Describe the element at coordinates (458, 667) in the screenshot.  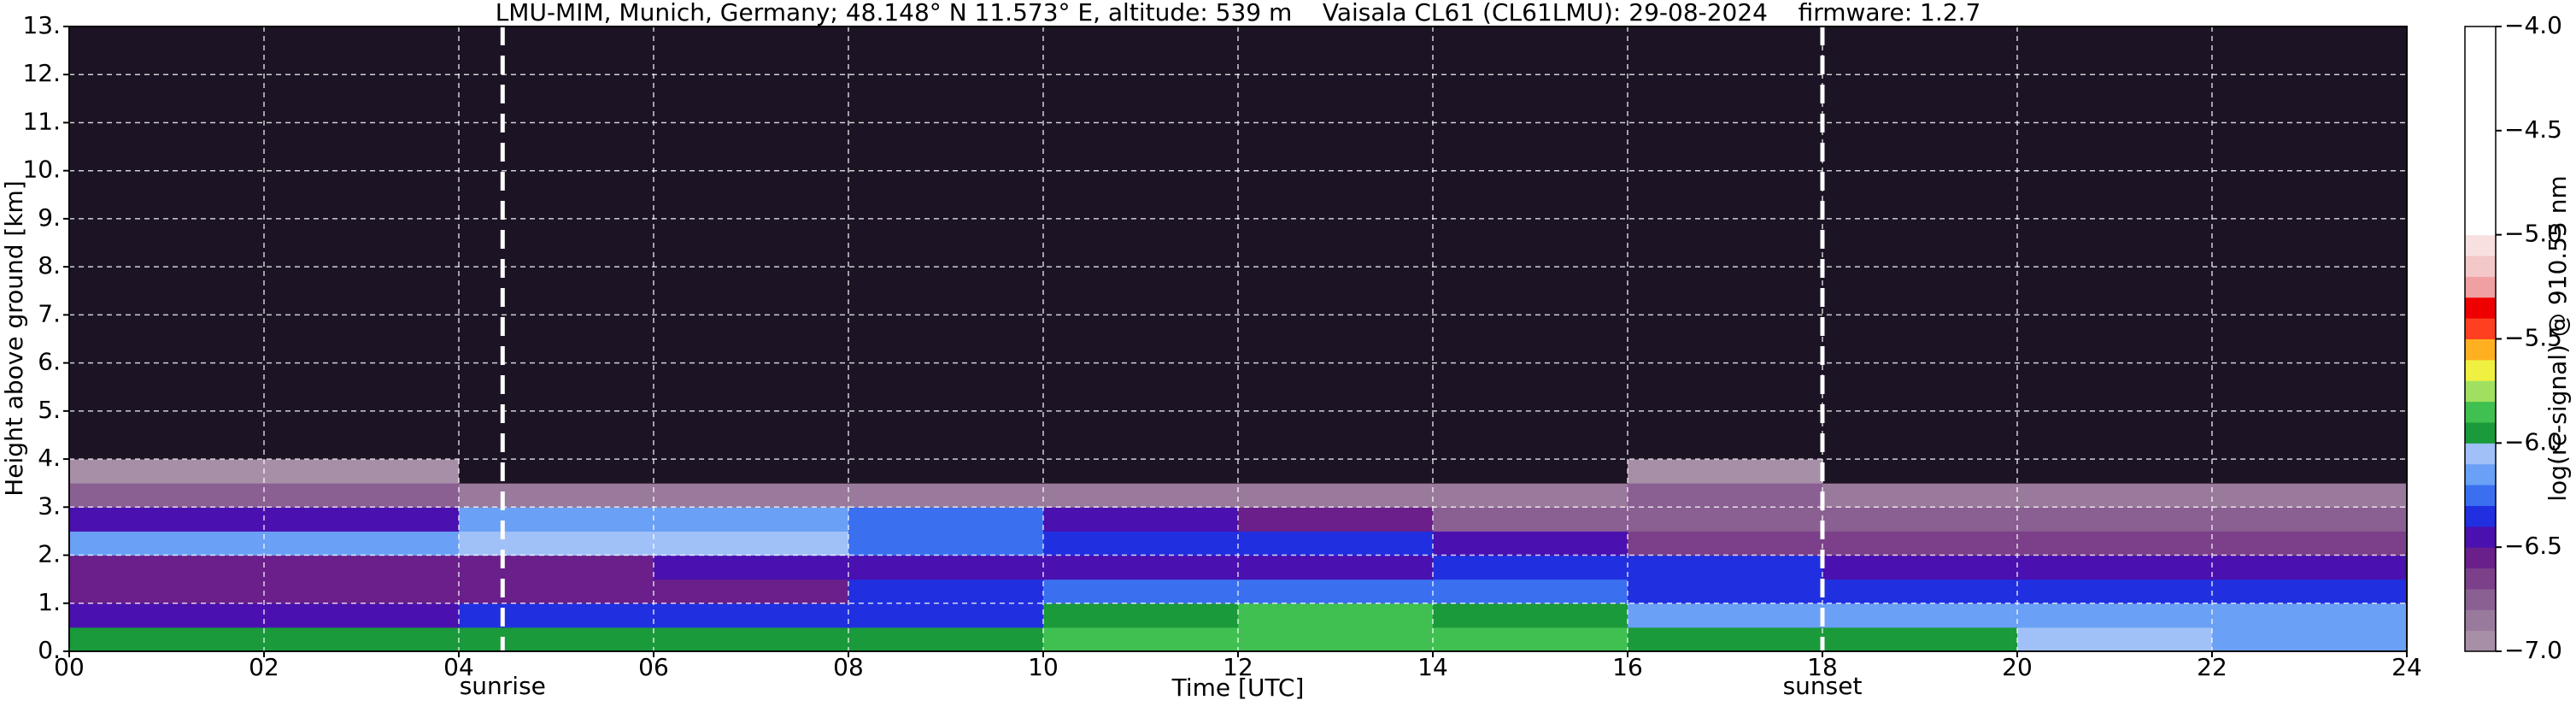
I see `x-tick-label: 04` at that location.